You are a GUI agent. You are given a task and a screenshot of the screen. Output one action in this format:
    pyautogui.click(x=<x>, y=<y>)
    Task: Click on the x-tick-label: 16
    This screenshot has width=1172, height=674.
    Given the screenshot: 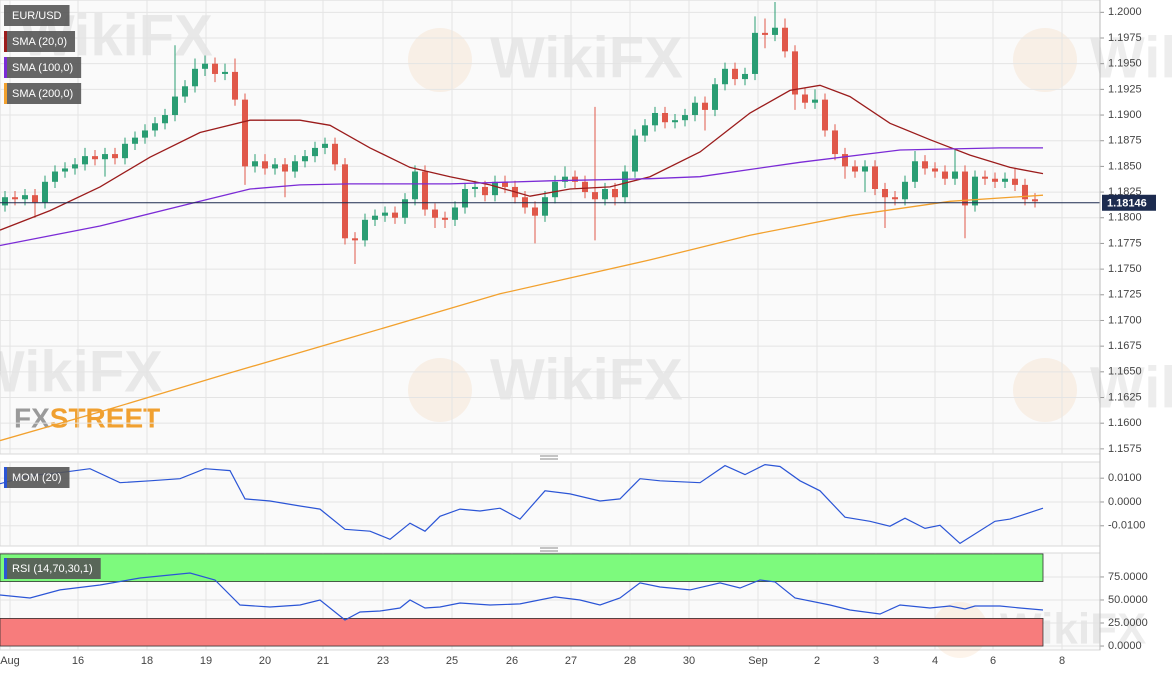 What is the action you would take?
    pyautogui.click(x=78, y=661)
    